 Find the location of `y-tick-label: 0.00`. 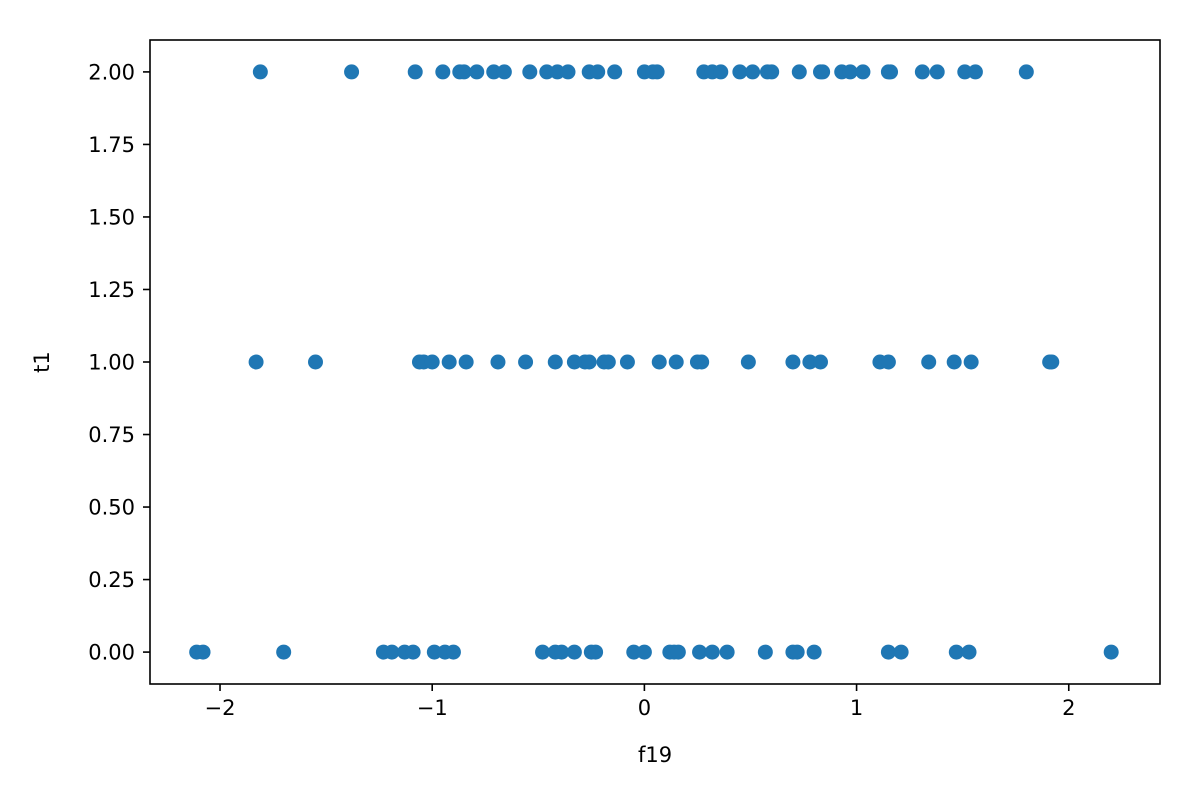

y-tick-label: 0.00 is located at coordinates (111, 653).